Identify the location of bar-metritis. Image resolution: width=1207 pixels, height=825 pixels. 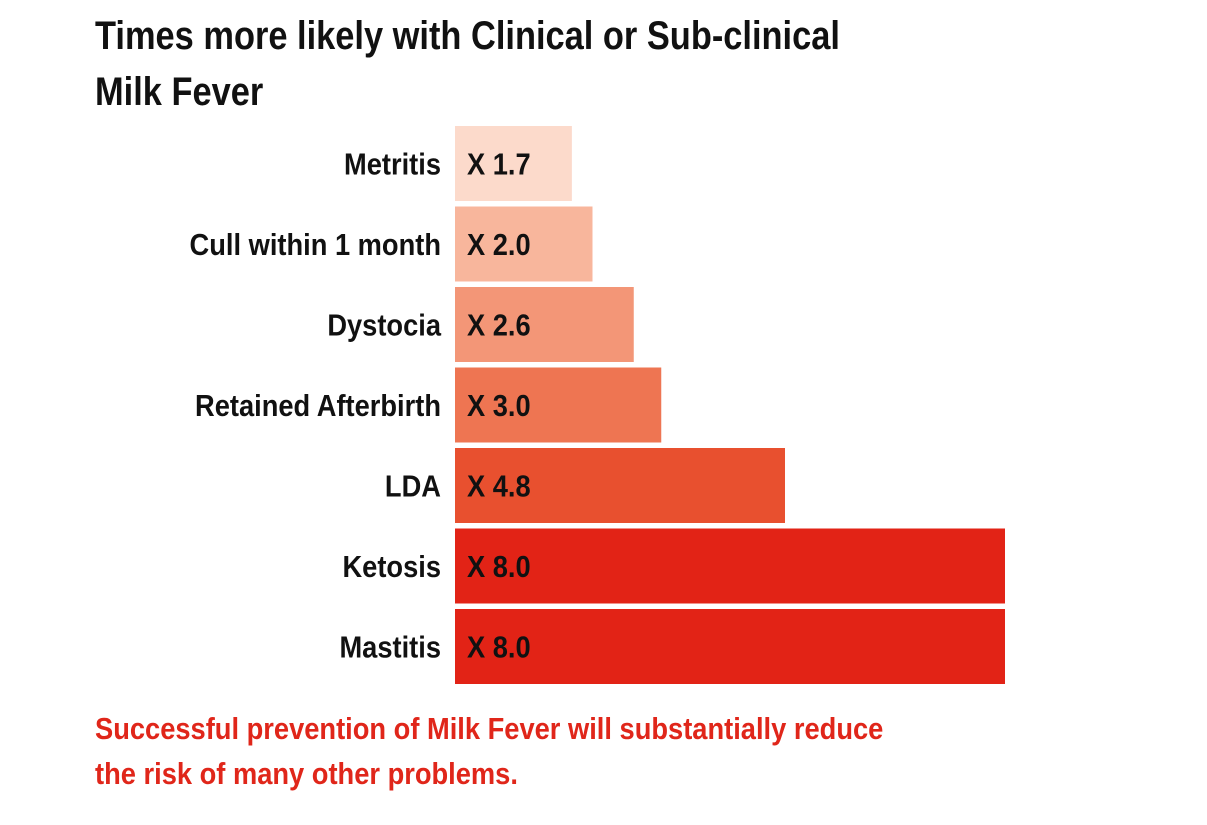
(513, 163).